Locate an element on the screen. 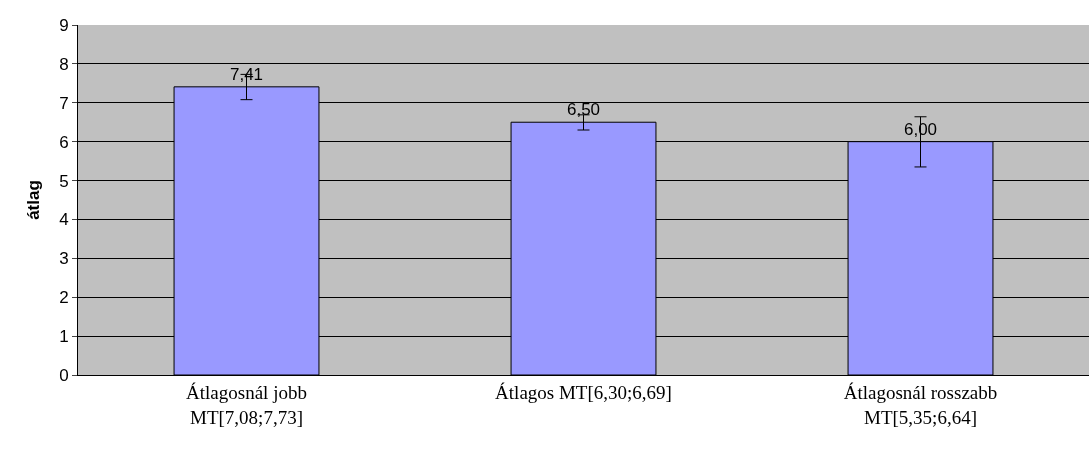 This screenshot has width=1091, height=471. data-label: 6,50 is located at coordinates (583, 110).